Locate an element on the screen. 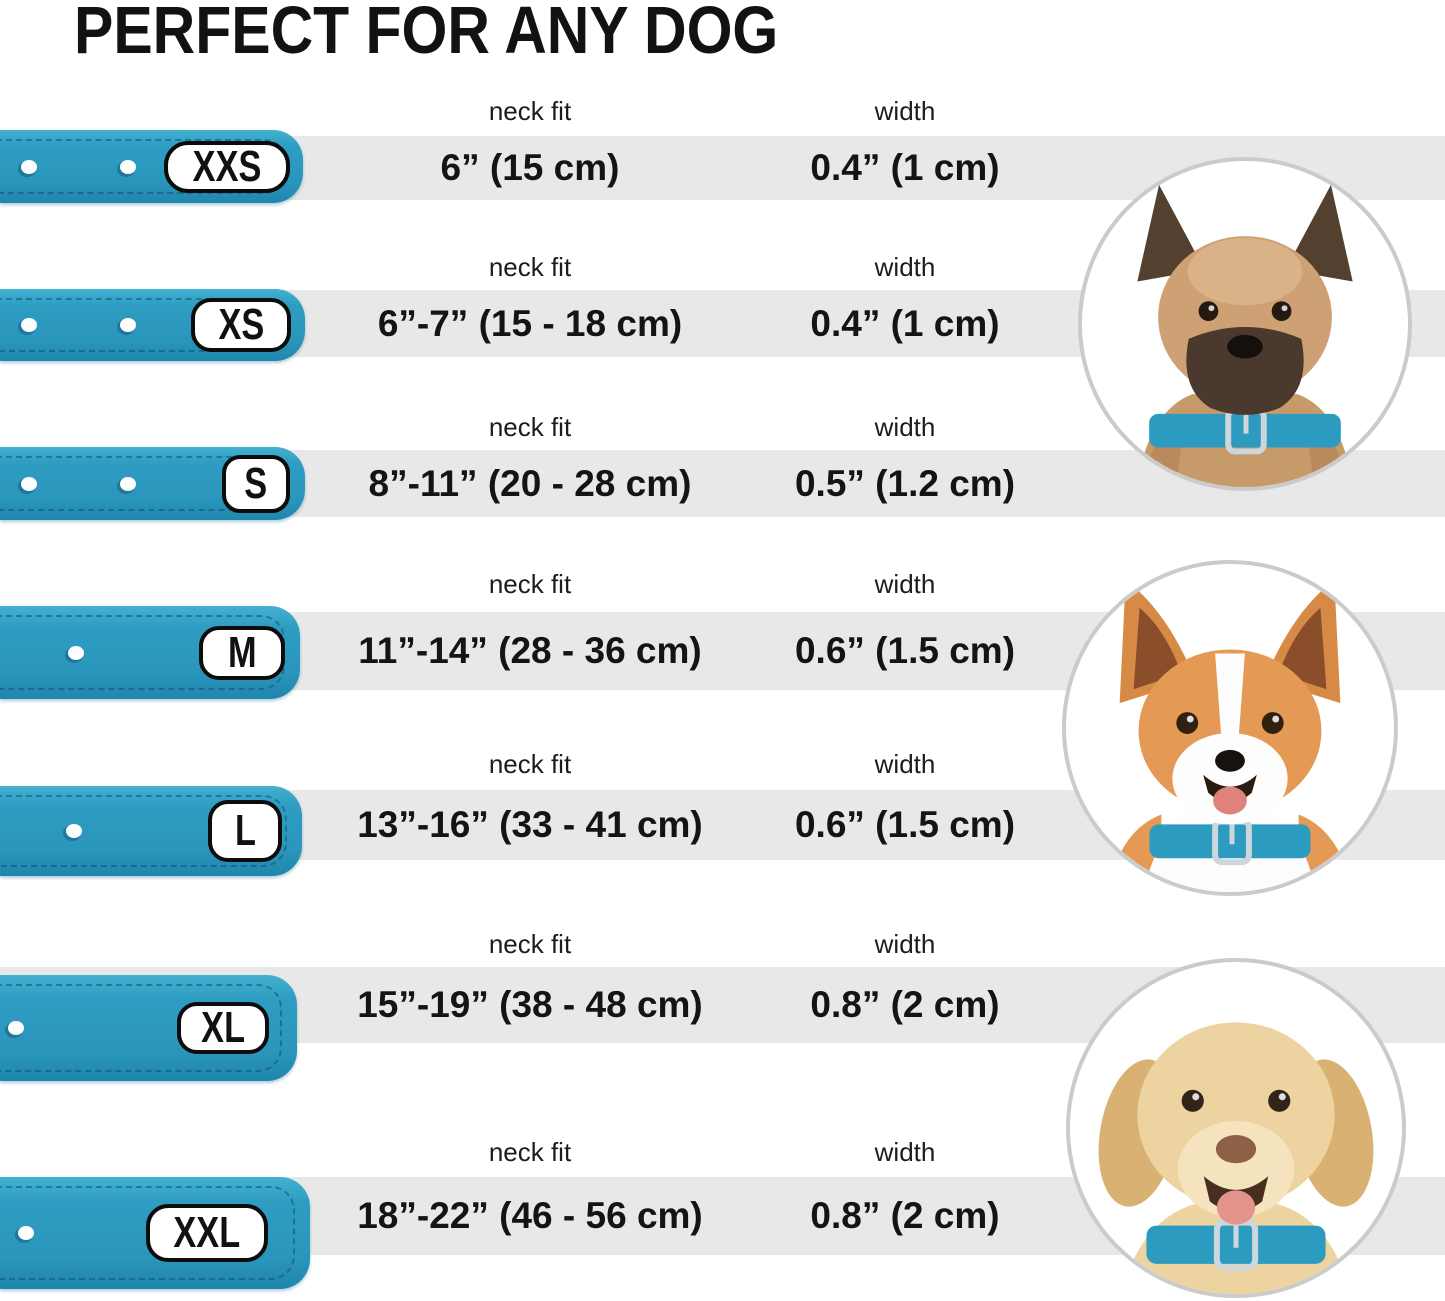  size-badge: S is located at coordinates (256, 483).